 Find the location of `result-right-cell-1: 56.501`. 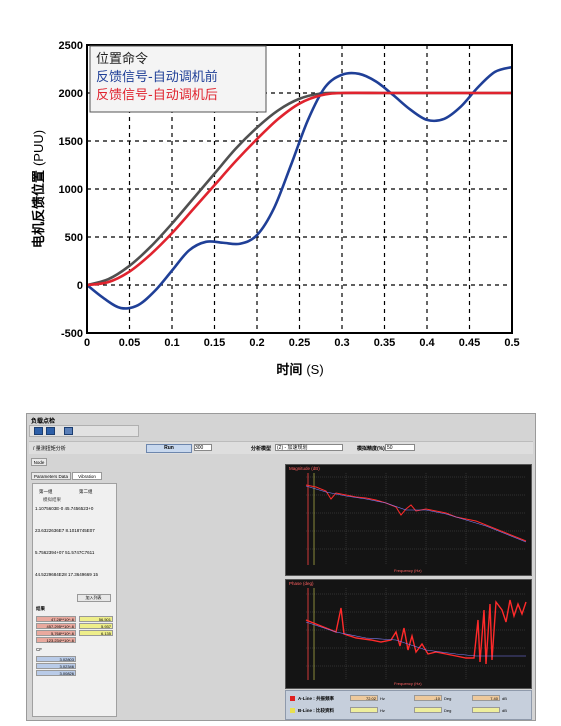

result-right-cell-1: 56.501 is located at coordinates (96, 619).